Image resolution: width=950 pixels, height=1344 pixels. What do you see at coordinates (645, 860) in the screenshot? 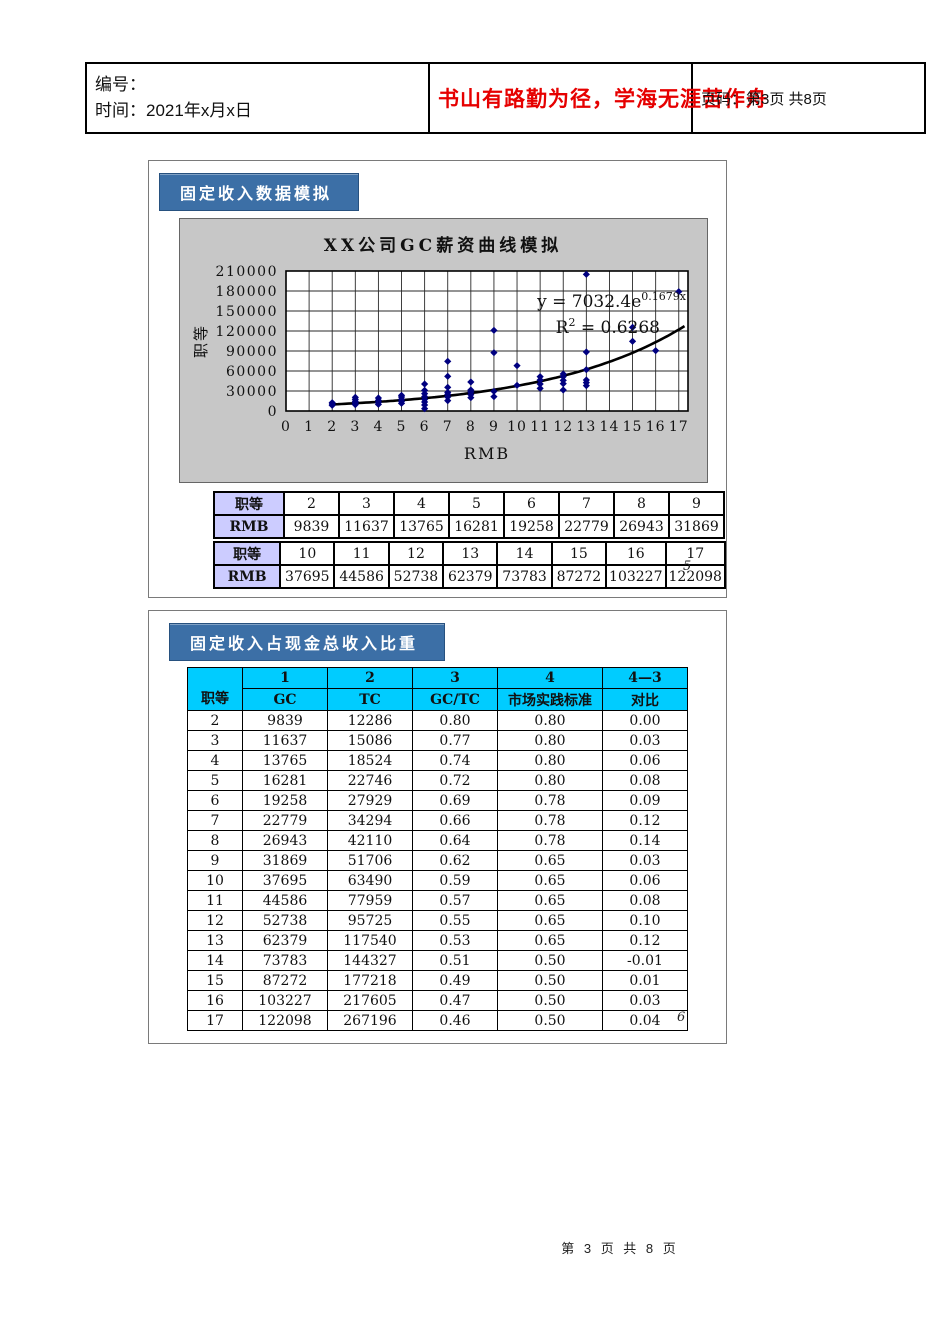
I see `ratio-table-cell: 0.03` at bounding box center [645, 860].